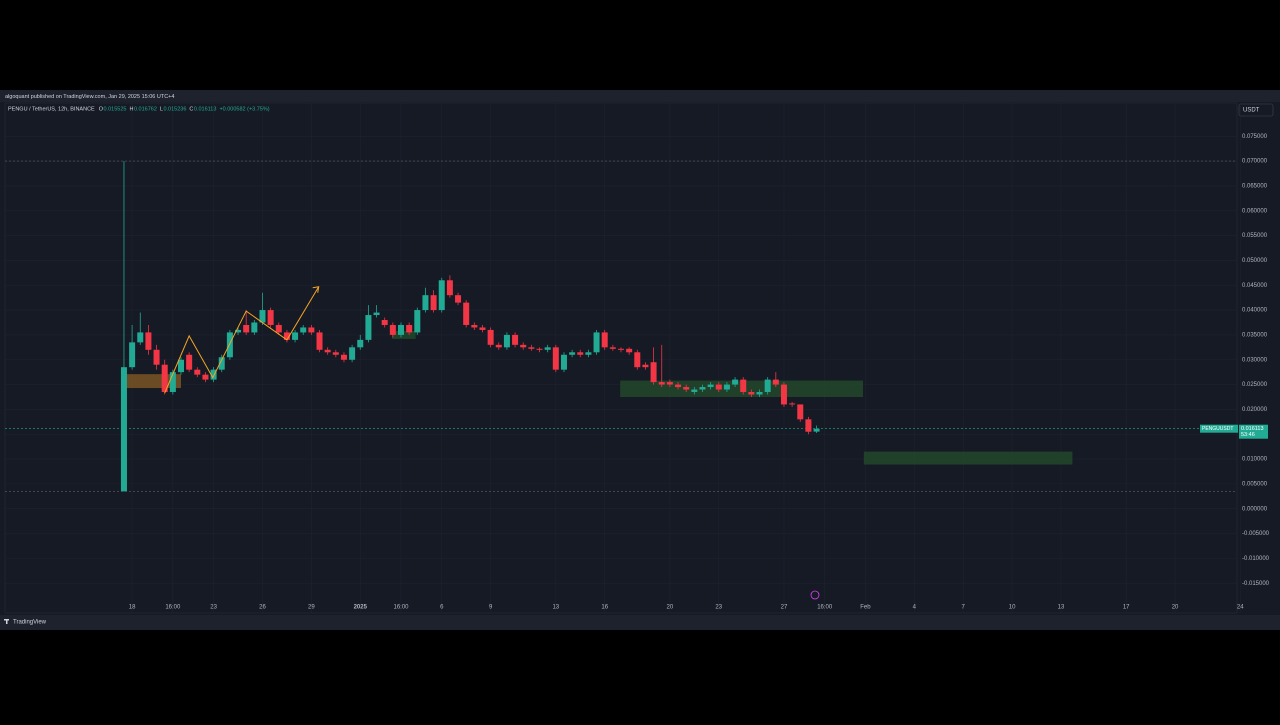 The height and width of the screenshot is (725, 1280). I want to click on x-tick-label: 29, so click(311, 608).